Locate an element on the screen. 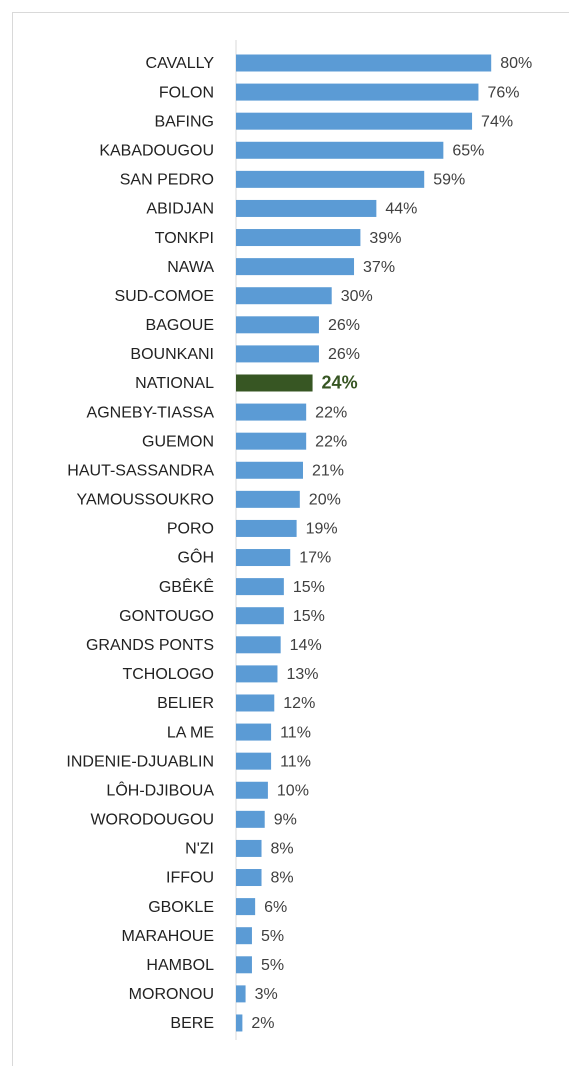  value-label: 30% is located at coordinates (357, 296).